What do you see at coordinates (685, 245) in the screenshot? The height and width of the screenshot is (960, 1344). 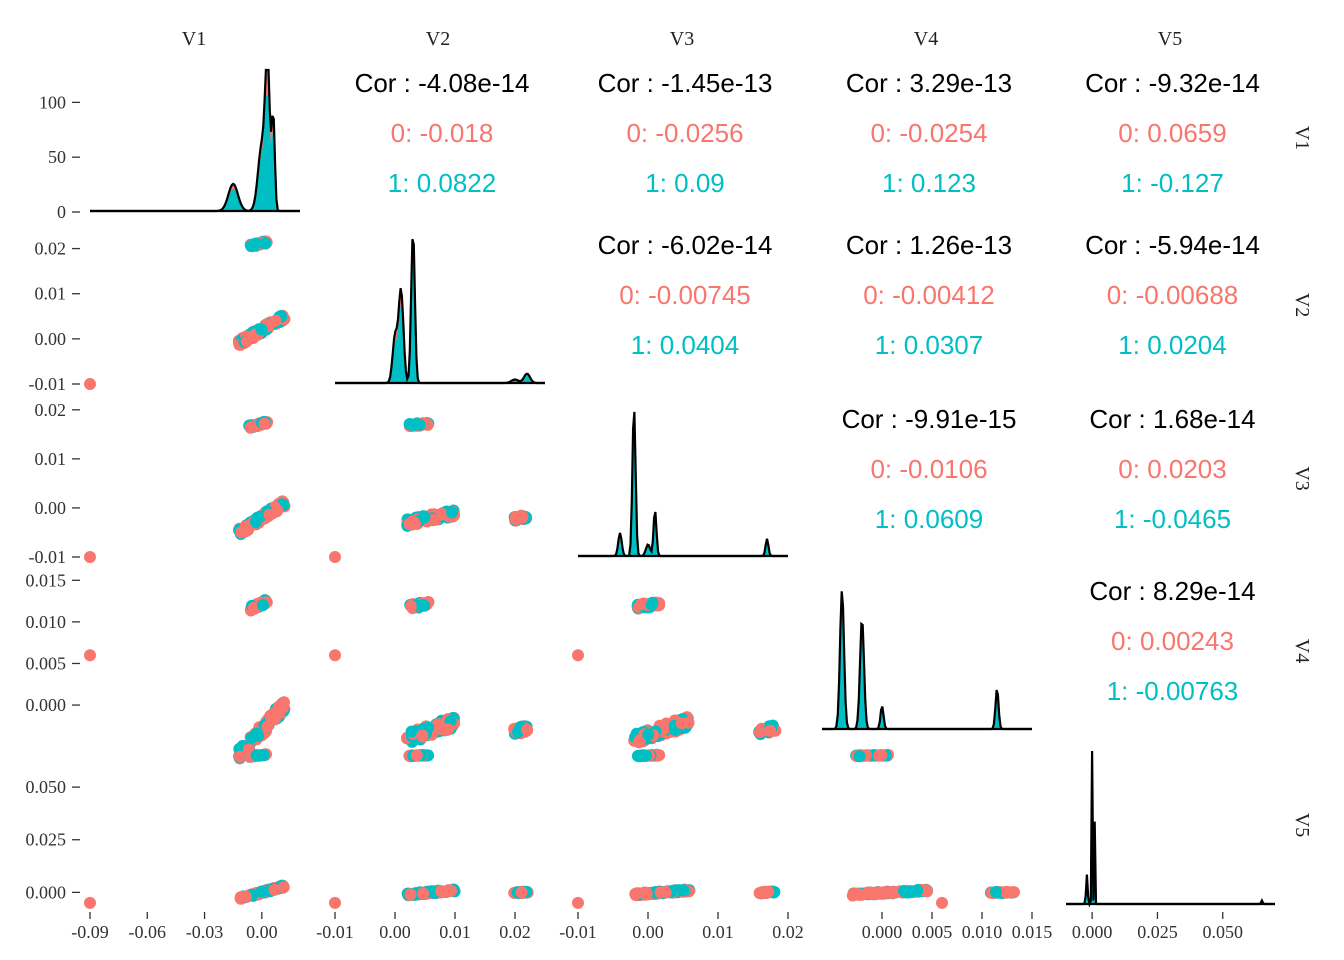 I see `cor-total-label: Cor : -6.02e-14` at bounding box center [685, 245].